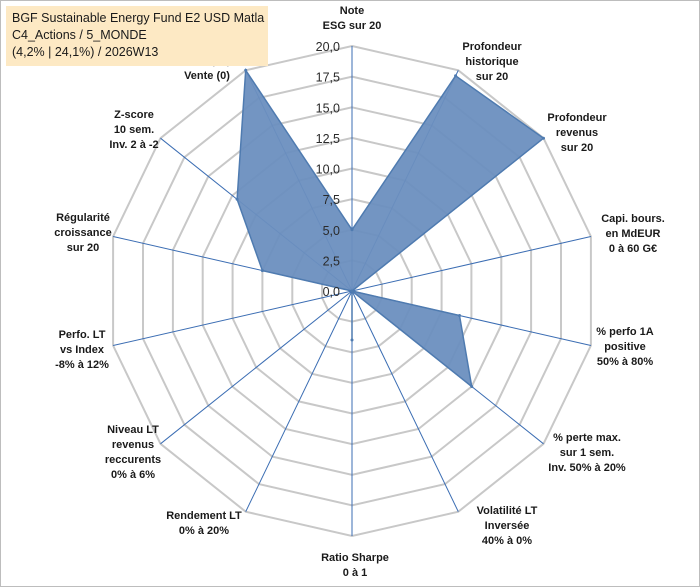  I want to click on axis-label: Volatilité LT Inversée 40% à 0%, so click(507, 526).